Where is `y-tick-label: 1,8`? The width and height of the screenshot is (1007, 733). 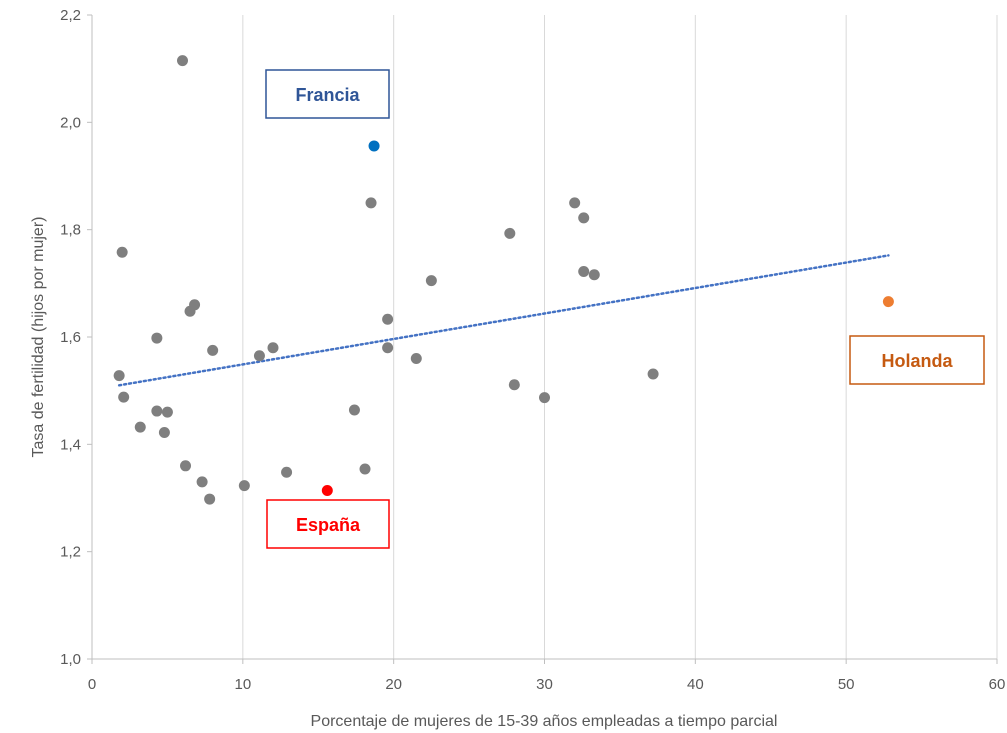
y-tick-label: 1,8 is located at coordinates (70, 230).